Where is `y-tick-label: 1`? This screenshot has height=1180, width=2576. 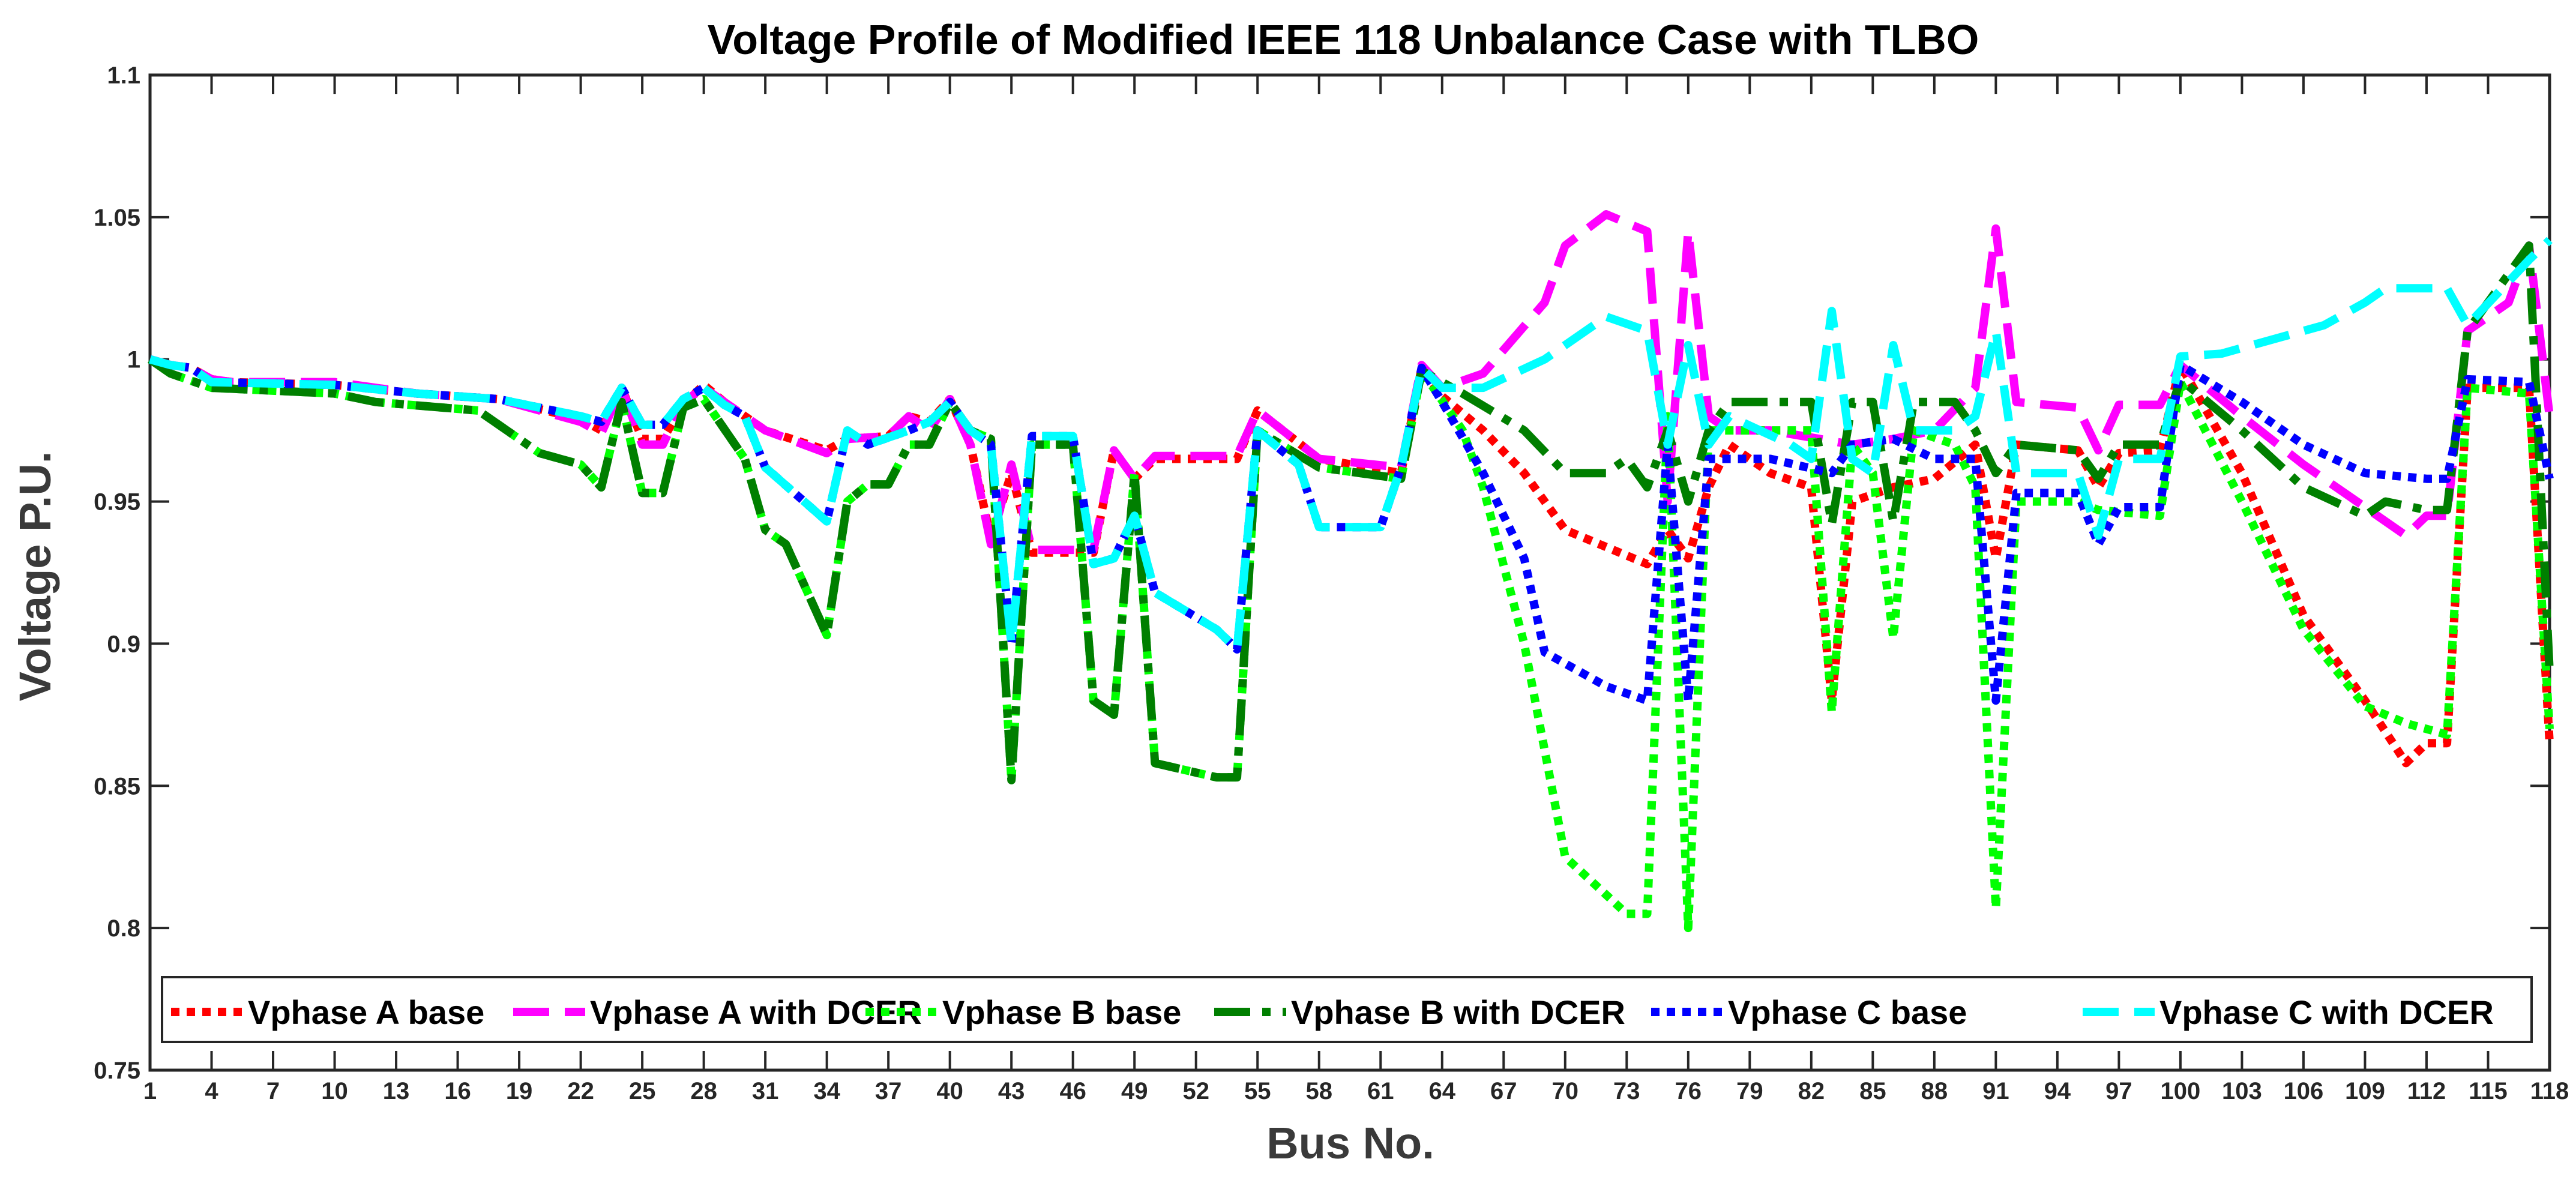
y-tick-label: 1 is located at coordinates (133, 360).